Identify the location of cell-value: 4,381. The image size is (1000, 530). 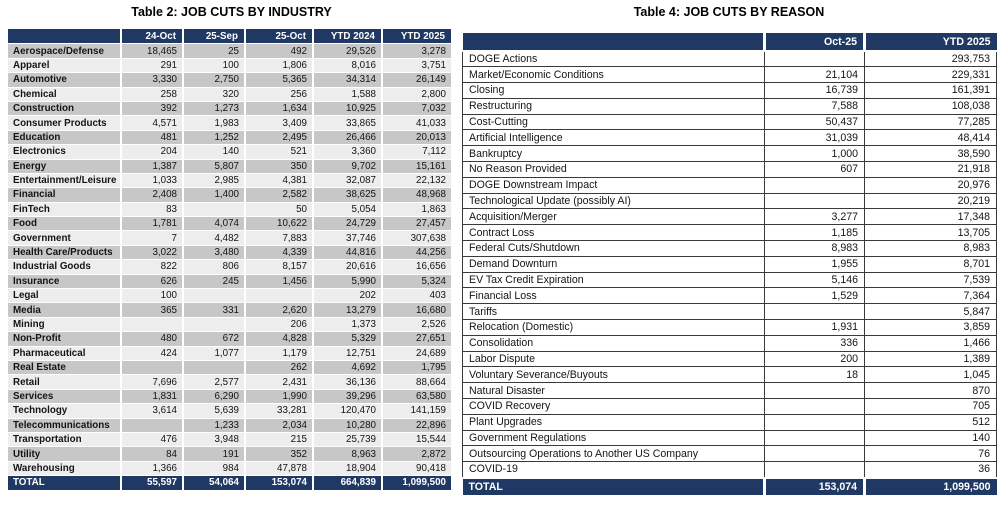
(279, 180).